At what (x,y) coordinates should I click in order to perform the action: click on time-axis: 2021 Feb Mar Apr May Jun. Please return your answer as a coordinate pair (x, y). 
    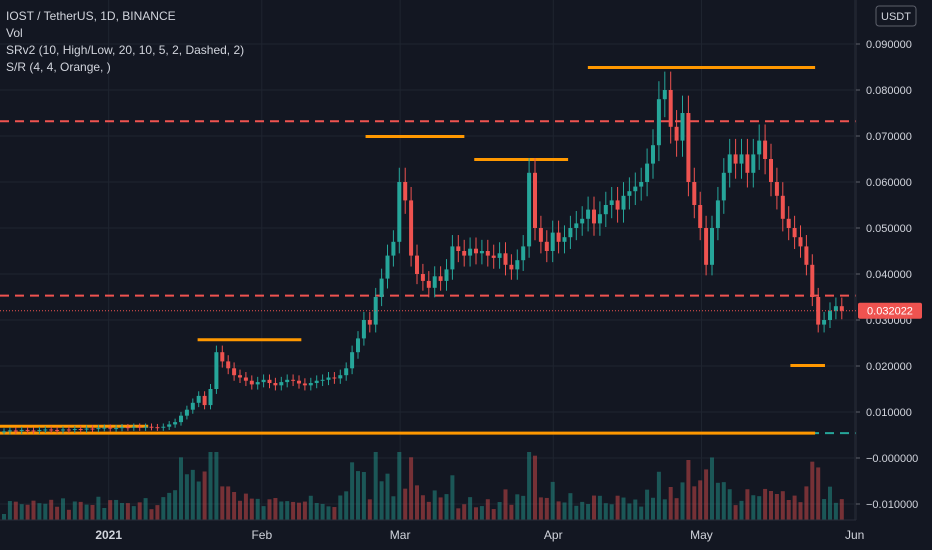
    Looking at the image, I should click on (479, 535).